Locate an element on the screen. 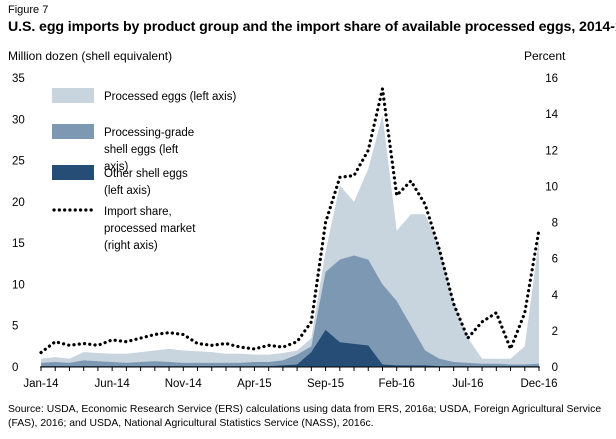  y-left-tick-label: 35 is located at coordinates (18, 79).